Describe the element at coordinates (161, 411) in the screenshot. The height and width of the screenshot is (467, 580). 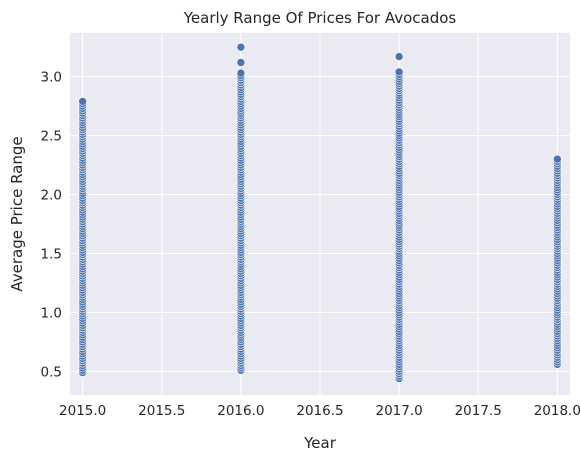
I see `x-tick-label: 2015.5` at that location.